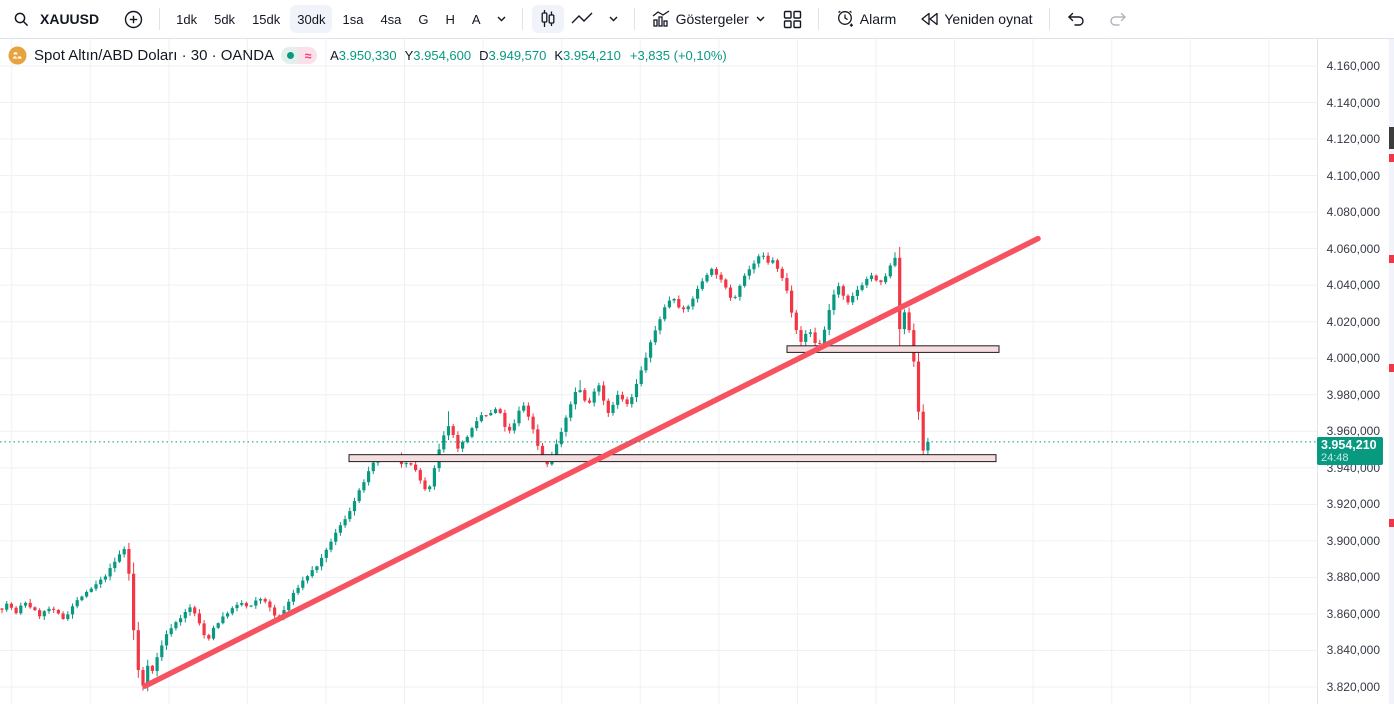 The width and height of the screenshot is (1394, 704). I want to click on price-tick-label: 4.020,000, so click(1353, 321).